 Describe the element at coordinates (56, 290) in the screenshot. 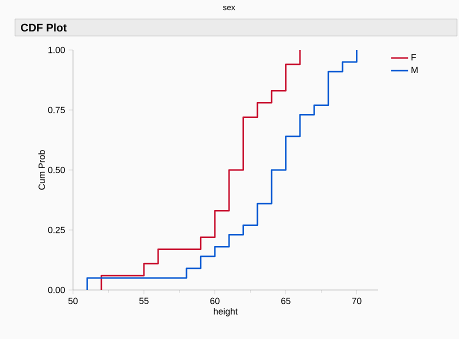

I see `y-tick-label: 0.00` at that location.